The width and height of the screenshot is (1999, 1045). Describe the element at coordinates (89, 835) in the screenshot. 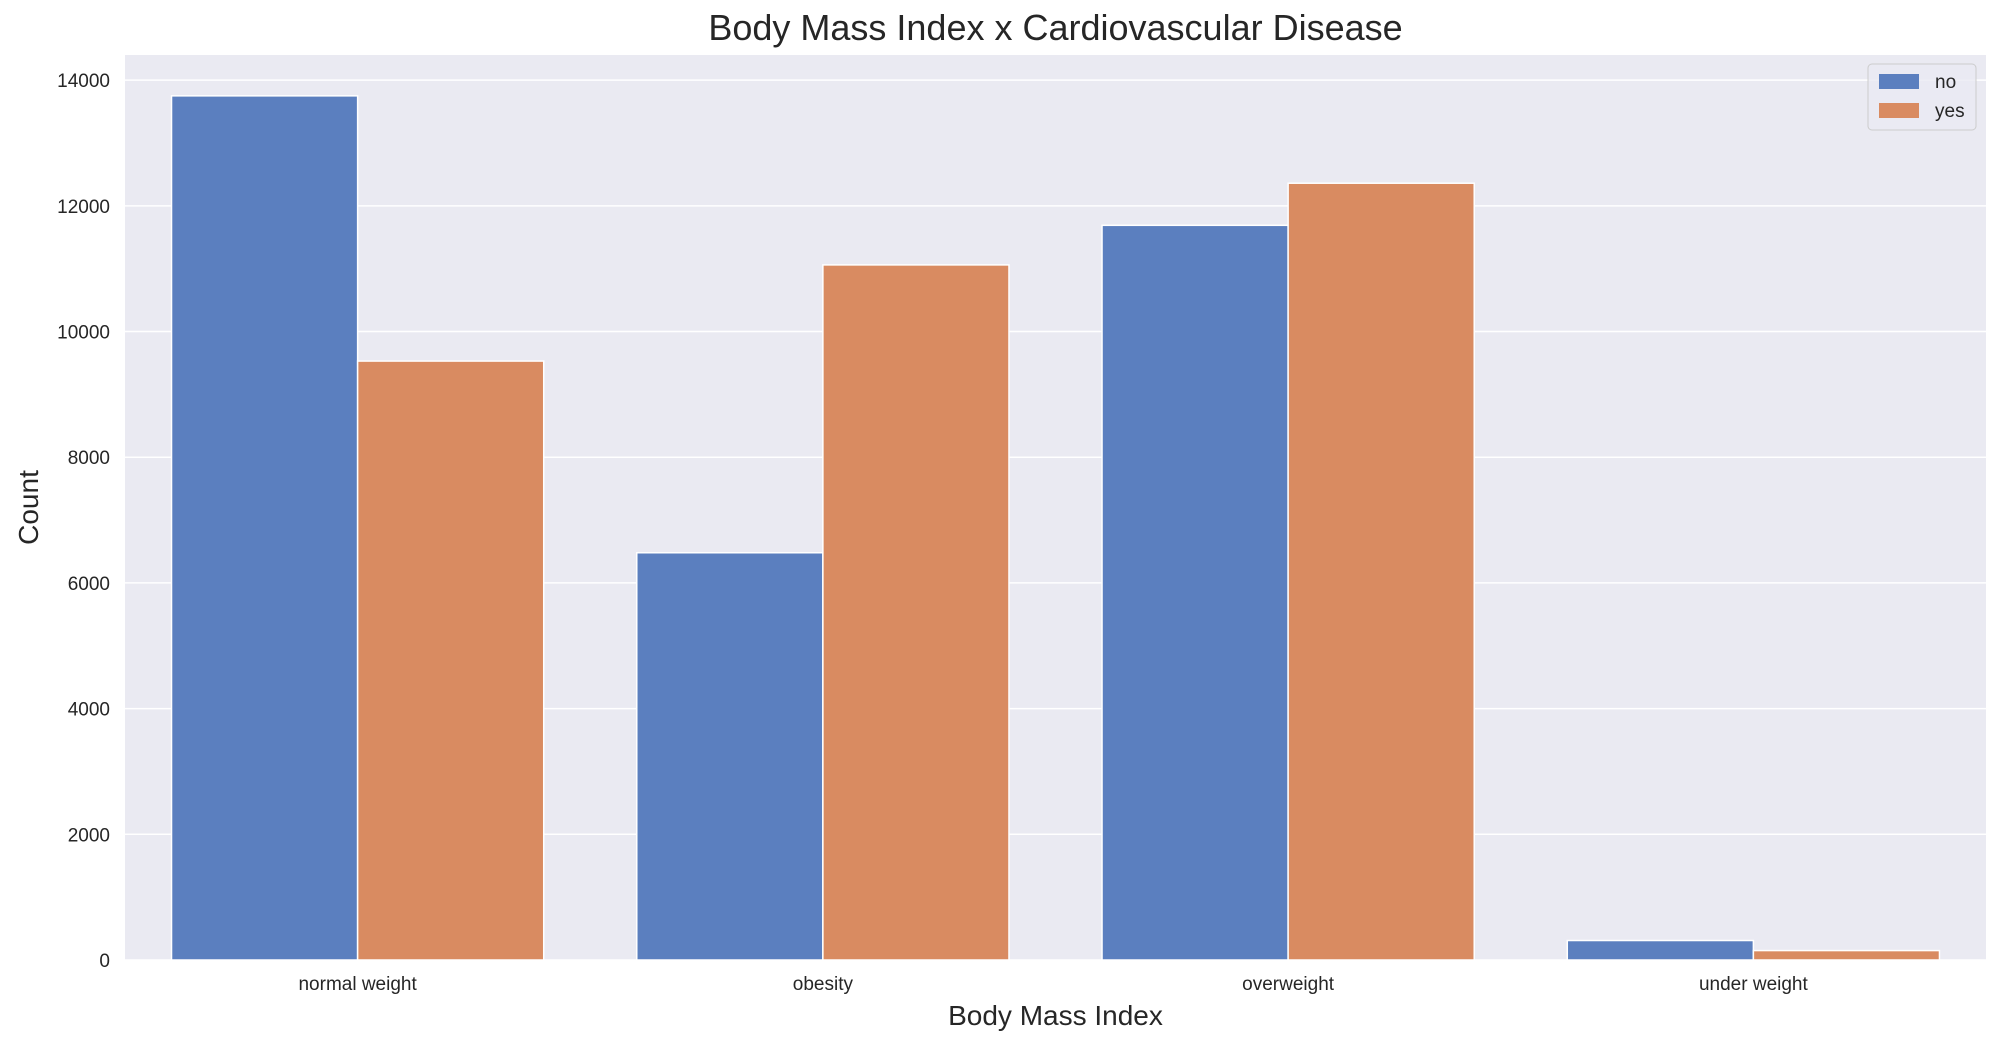

I see `y-tick-label: 2000` at that location.